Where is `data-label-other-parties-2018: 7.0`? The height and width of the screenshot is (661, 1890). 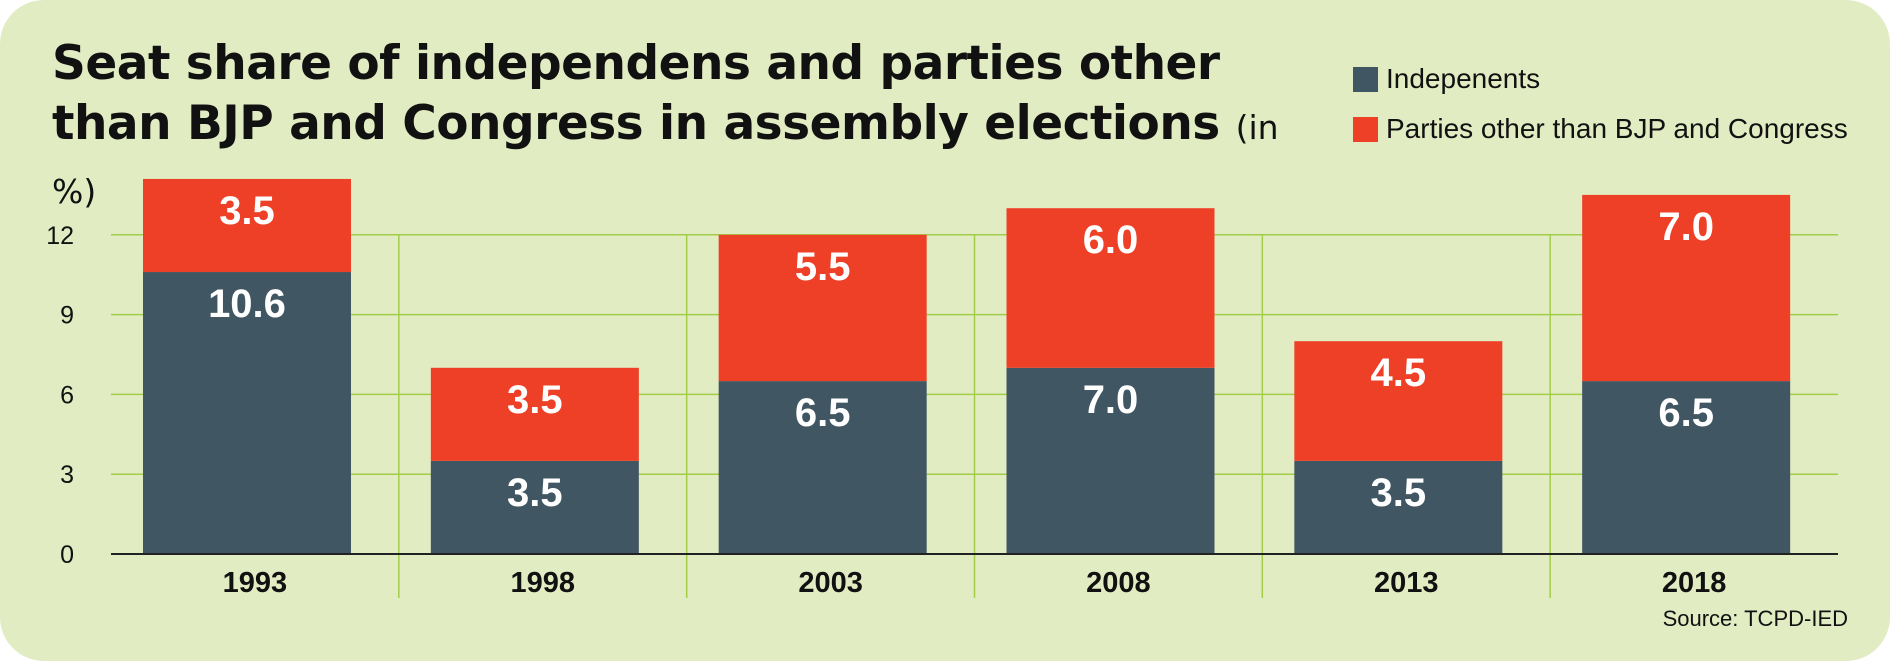
data-label-other-parties-2018: 7.0 is located at coordinates (1686, 227).